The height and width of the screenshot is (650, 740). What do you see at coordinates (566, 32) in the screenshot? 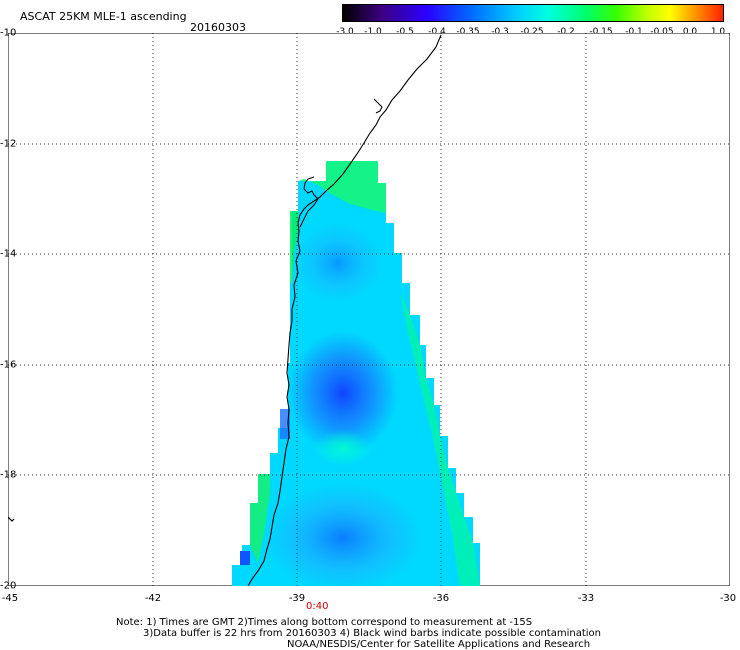
I see `colorbar-label: -0.2` at bounding box center [566, 32].